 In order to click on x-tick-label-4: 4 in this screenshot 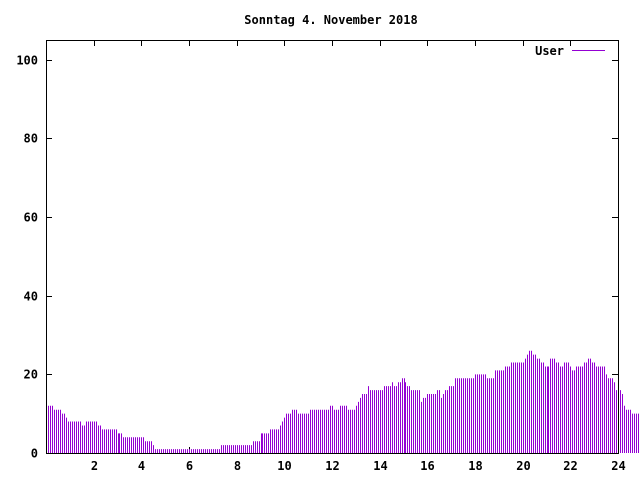, I will do `click(141, 466)`.